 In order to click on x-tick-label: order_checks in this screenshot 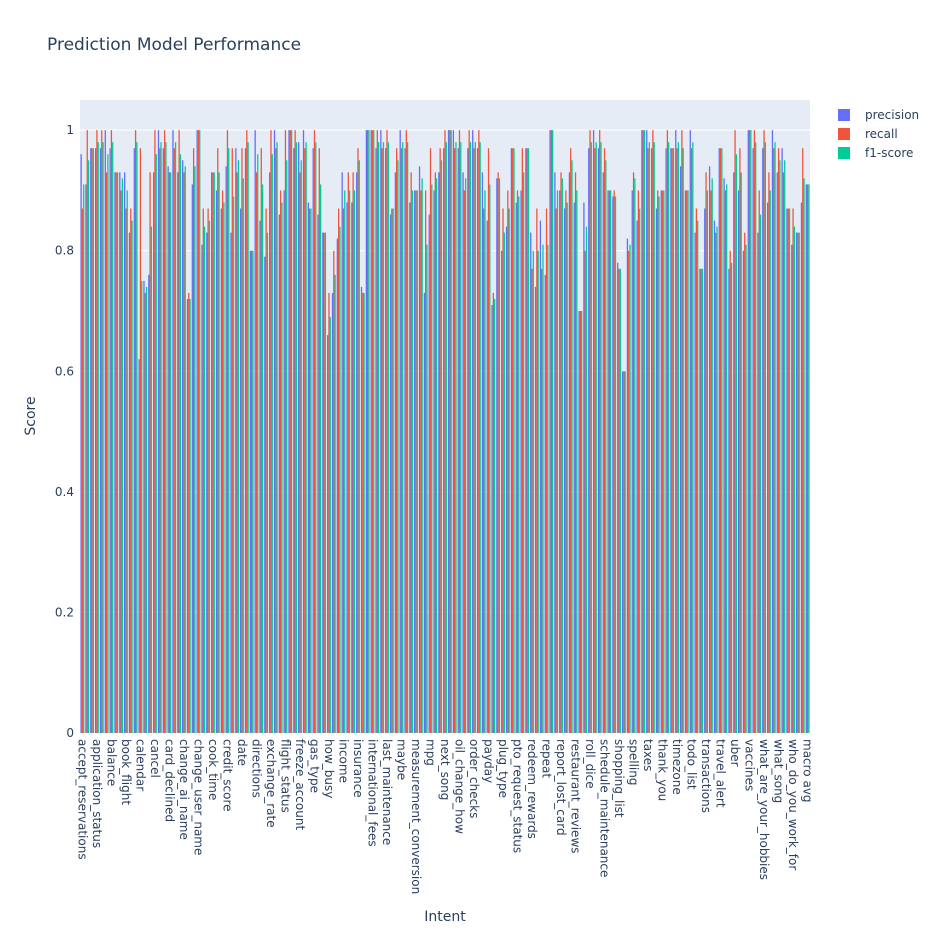, I will do `click(474, 778)`.